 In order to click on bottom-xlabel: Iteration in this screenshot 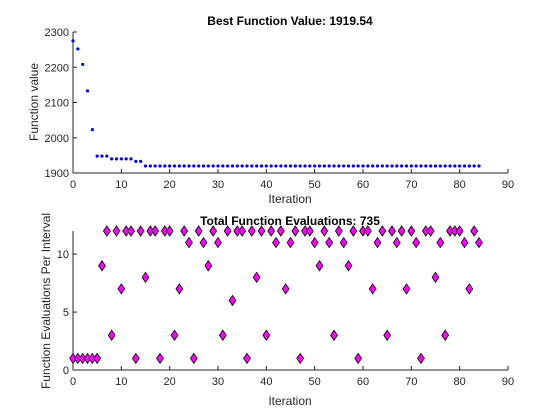, I will do `click(289, 401)`.